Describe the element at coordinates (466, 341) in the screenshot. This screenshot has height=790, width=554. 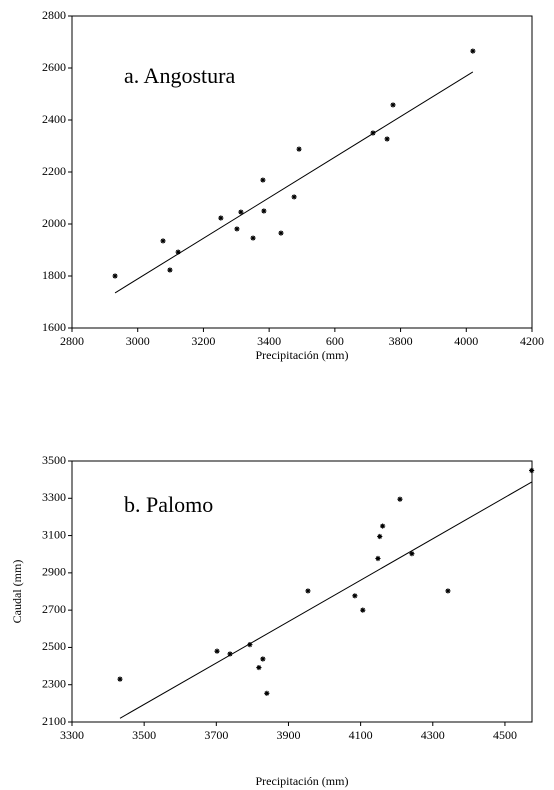
I see `x-tick-label: 4000` at that location.